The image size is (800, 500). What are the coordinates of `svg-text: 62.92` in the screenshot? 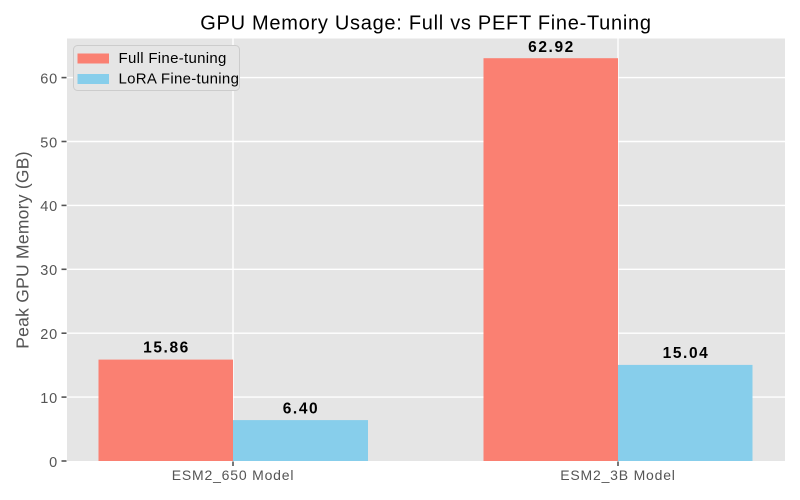 It's located at (551, 47).